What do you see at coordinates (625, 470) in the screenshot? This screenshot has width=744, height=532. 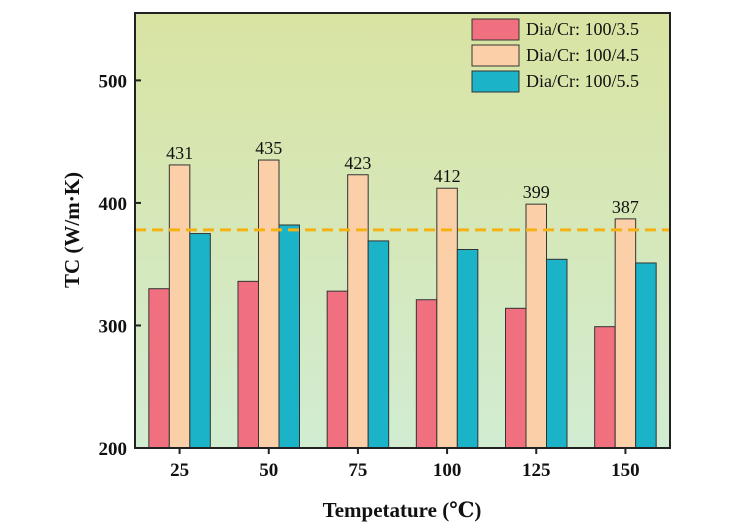 I see `x-tick-label: 150` at bounding box center [625, 470].